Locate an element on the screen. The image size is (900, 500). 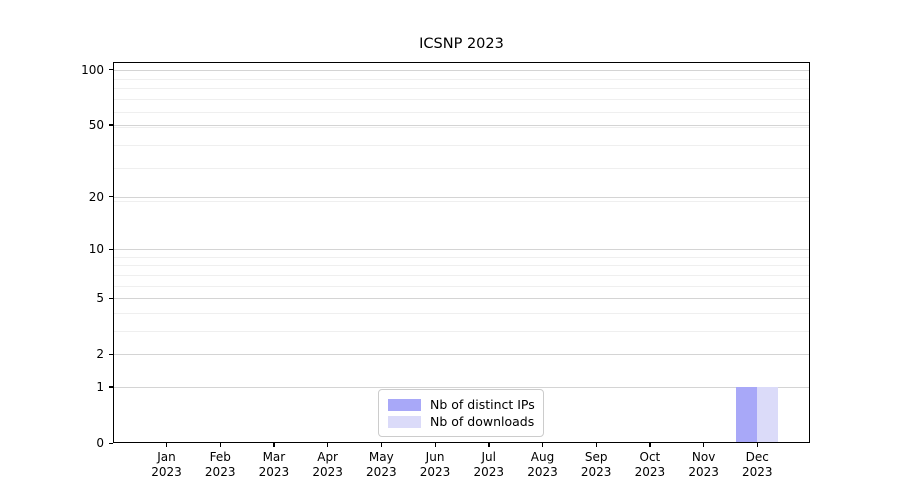
x-tick-label: Dec 2023 is located at coordinates (757, 464).